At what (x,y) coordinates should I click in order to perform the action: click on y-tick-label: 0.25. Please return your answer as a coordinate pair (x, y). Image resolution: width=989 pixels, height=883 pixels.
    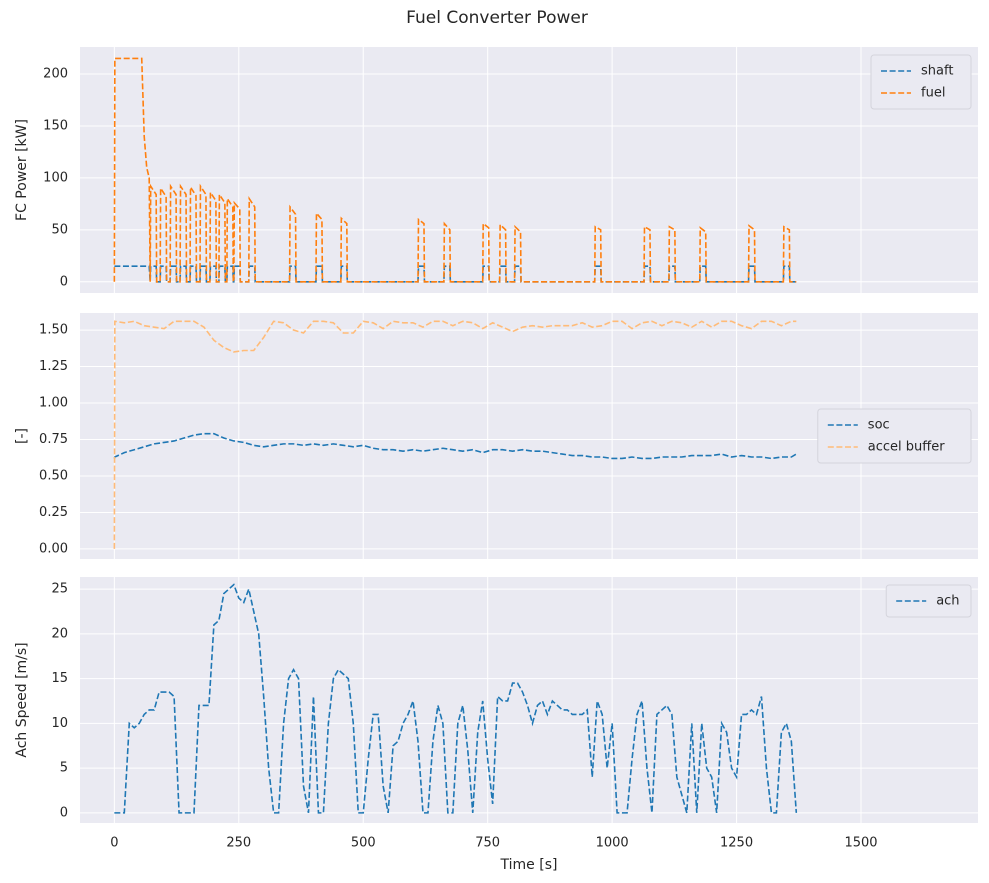
    Looking at the image, I should click on (53, 512).